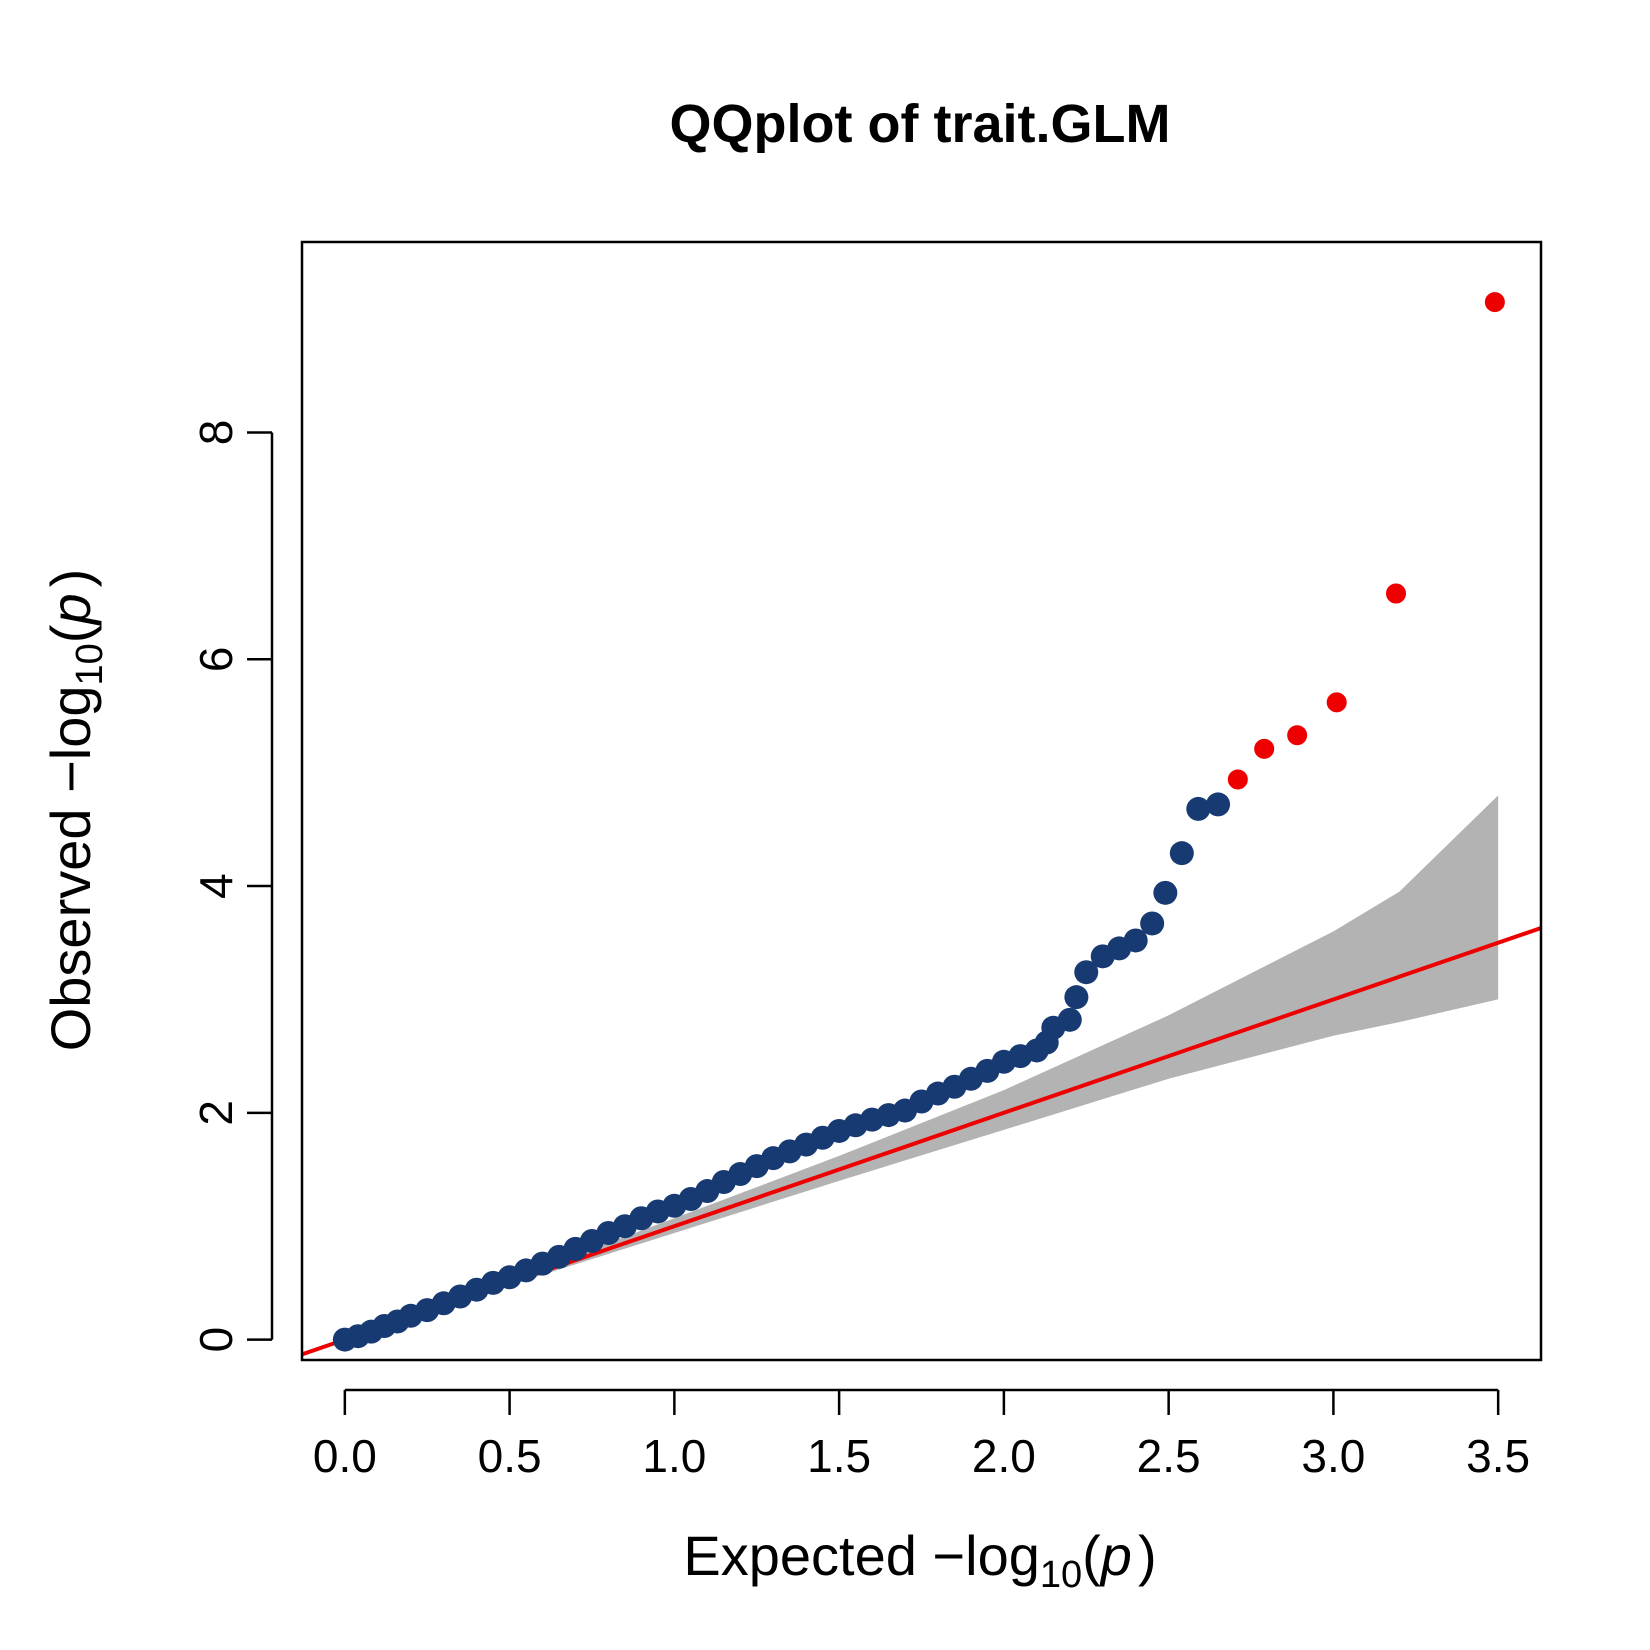 The image size is (1650, 1650). What do you see at coordinates (510, 1456) in the screenshot?
I see `x-axis-tick-label: 0.5` at bounding box center [510, 1456].